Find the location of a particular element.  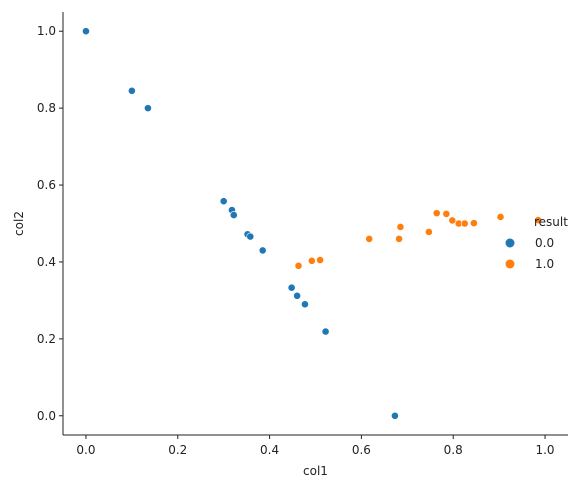

y-axis-title: col2 is located at coordinates (19, 223).